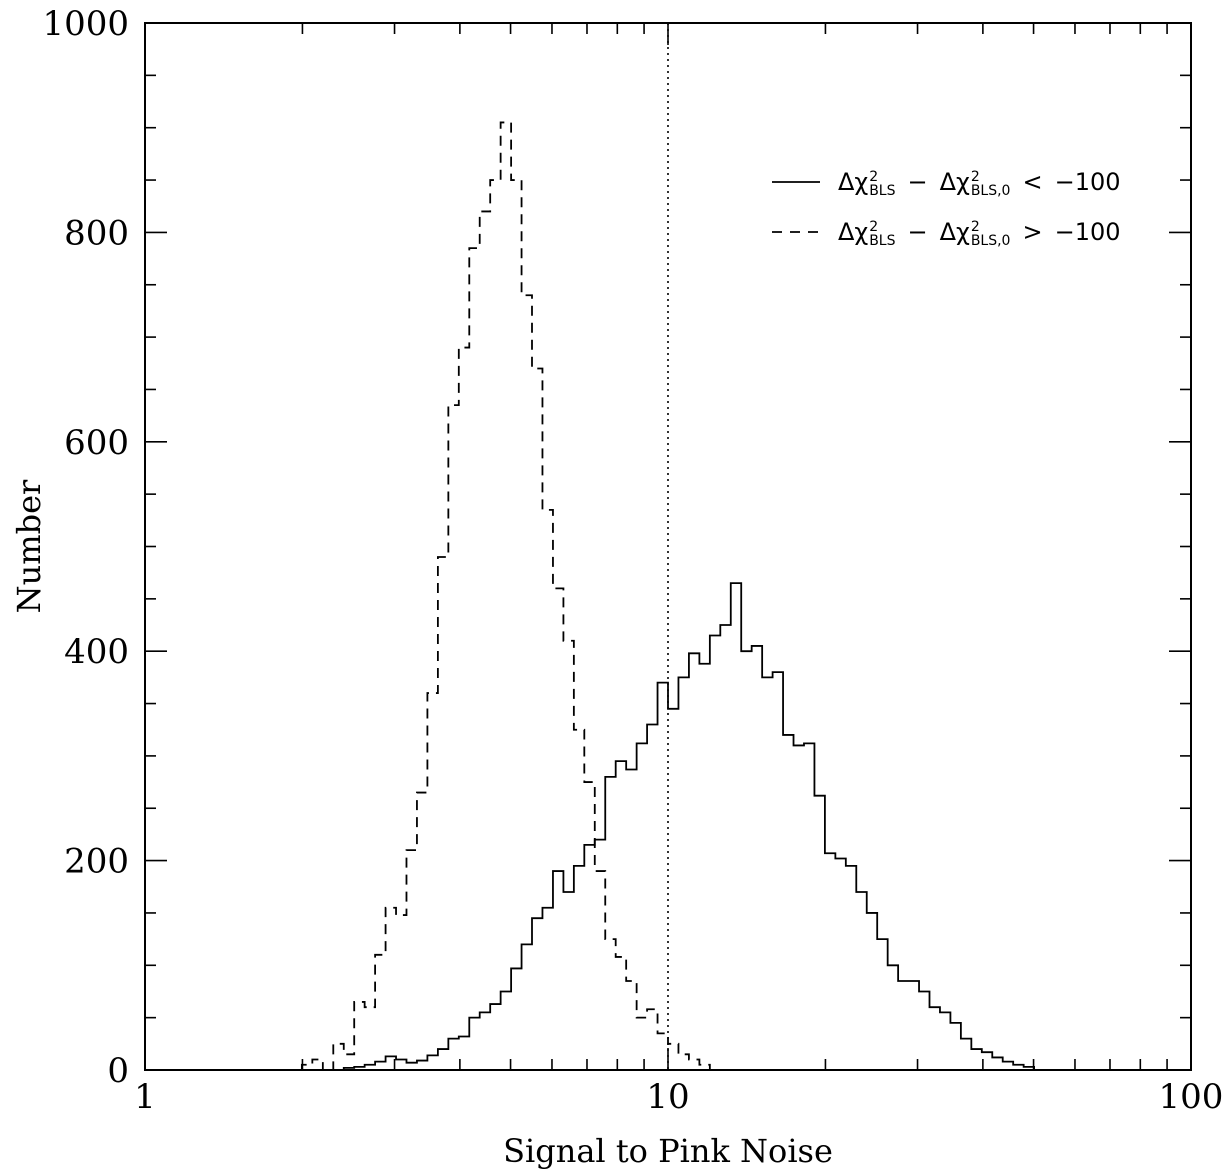 The width and height of the screenshot is (1230, 1172). What do you see at coordinates (1032, 182) in the screenshot?
I see `legend-rel: <` at bounding box center [1032, 182].